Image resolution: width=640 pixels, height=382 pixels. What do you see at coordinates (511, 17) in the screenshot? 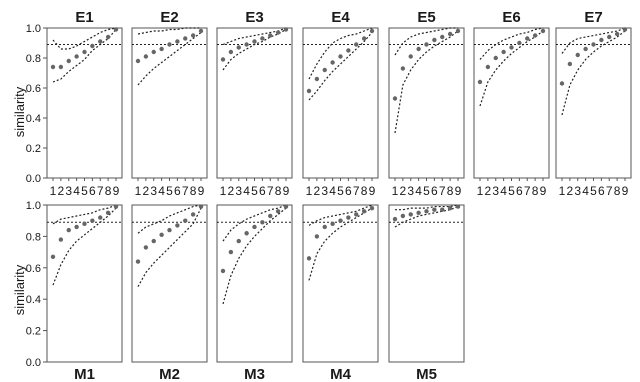
I see `panel-title: E6` at bounding box center [511, 17].